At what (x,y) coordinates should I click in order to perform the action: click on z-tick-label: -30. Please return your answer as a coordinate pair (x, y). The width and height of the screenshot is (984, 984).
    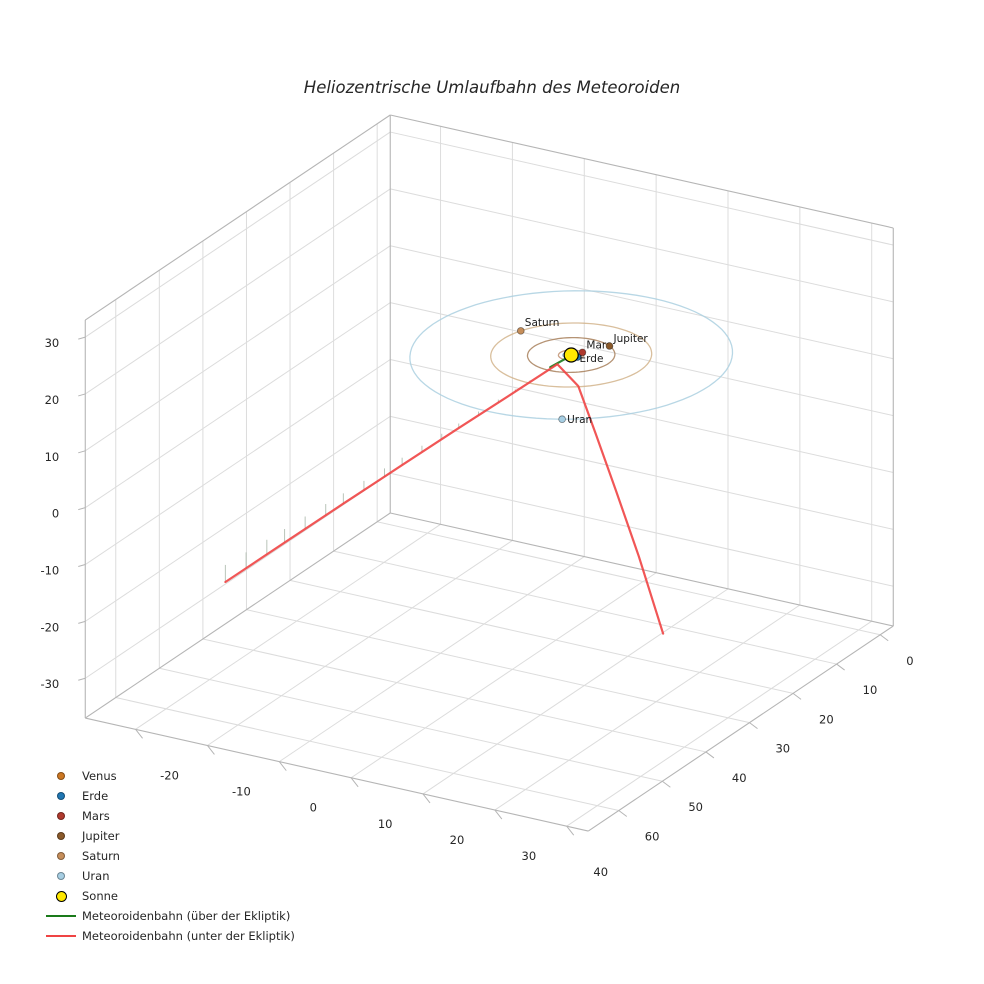
    Looking at the image, I should click on (49, 684).